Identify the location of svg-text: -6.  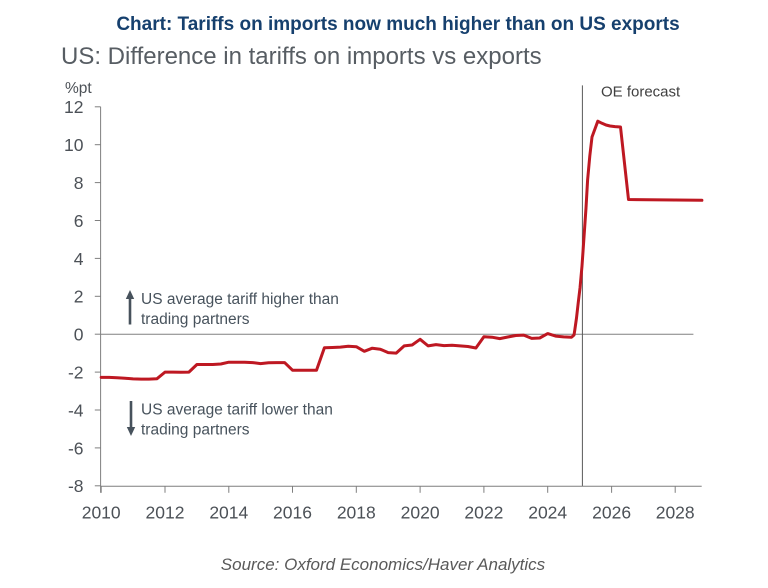
(76, 448).